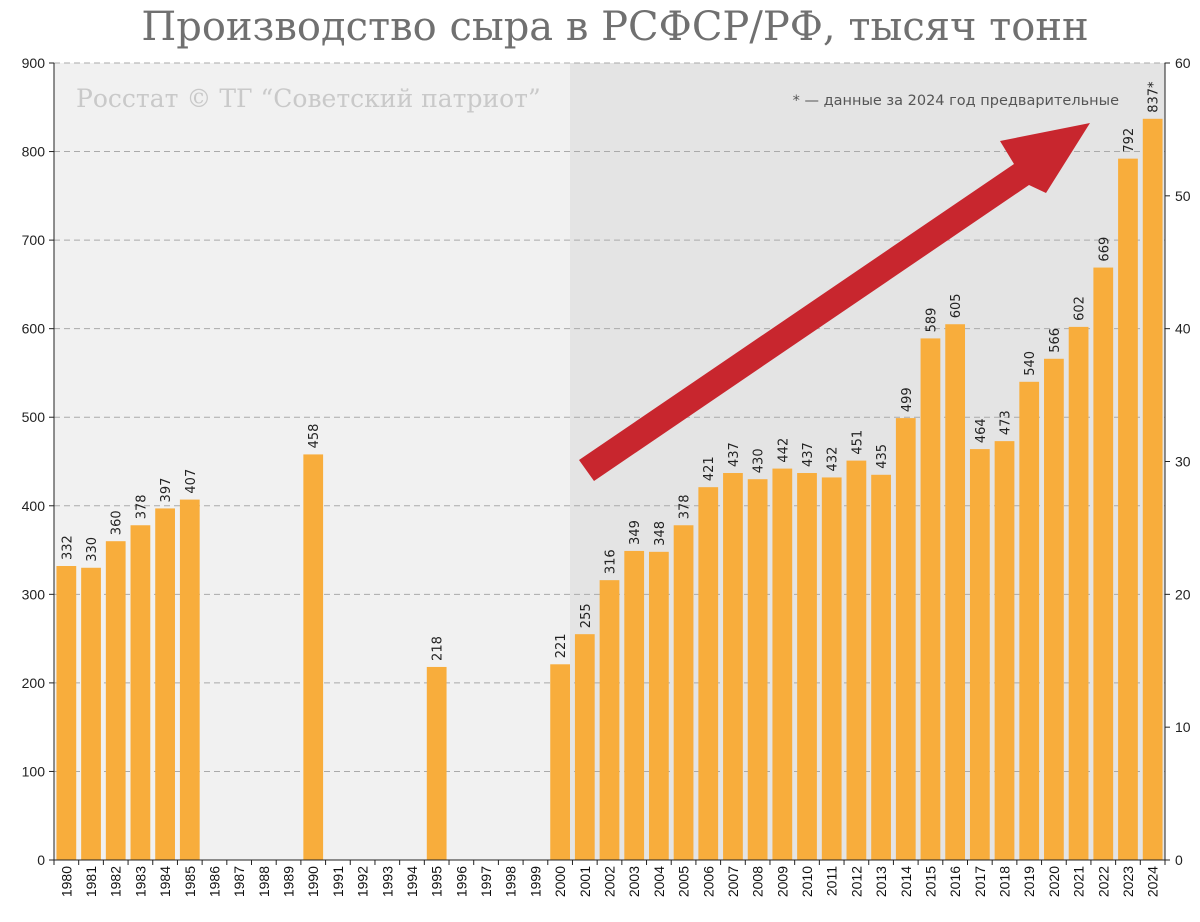 This screenshot has height=922, width=1200. What do you see at coordinates (486, 881) in the screenshot?
I see `x-tick-label: 1997` at bounding box center [486, 881].